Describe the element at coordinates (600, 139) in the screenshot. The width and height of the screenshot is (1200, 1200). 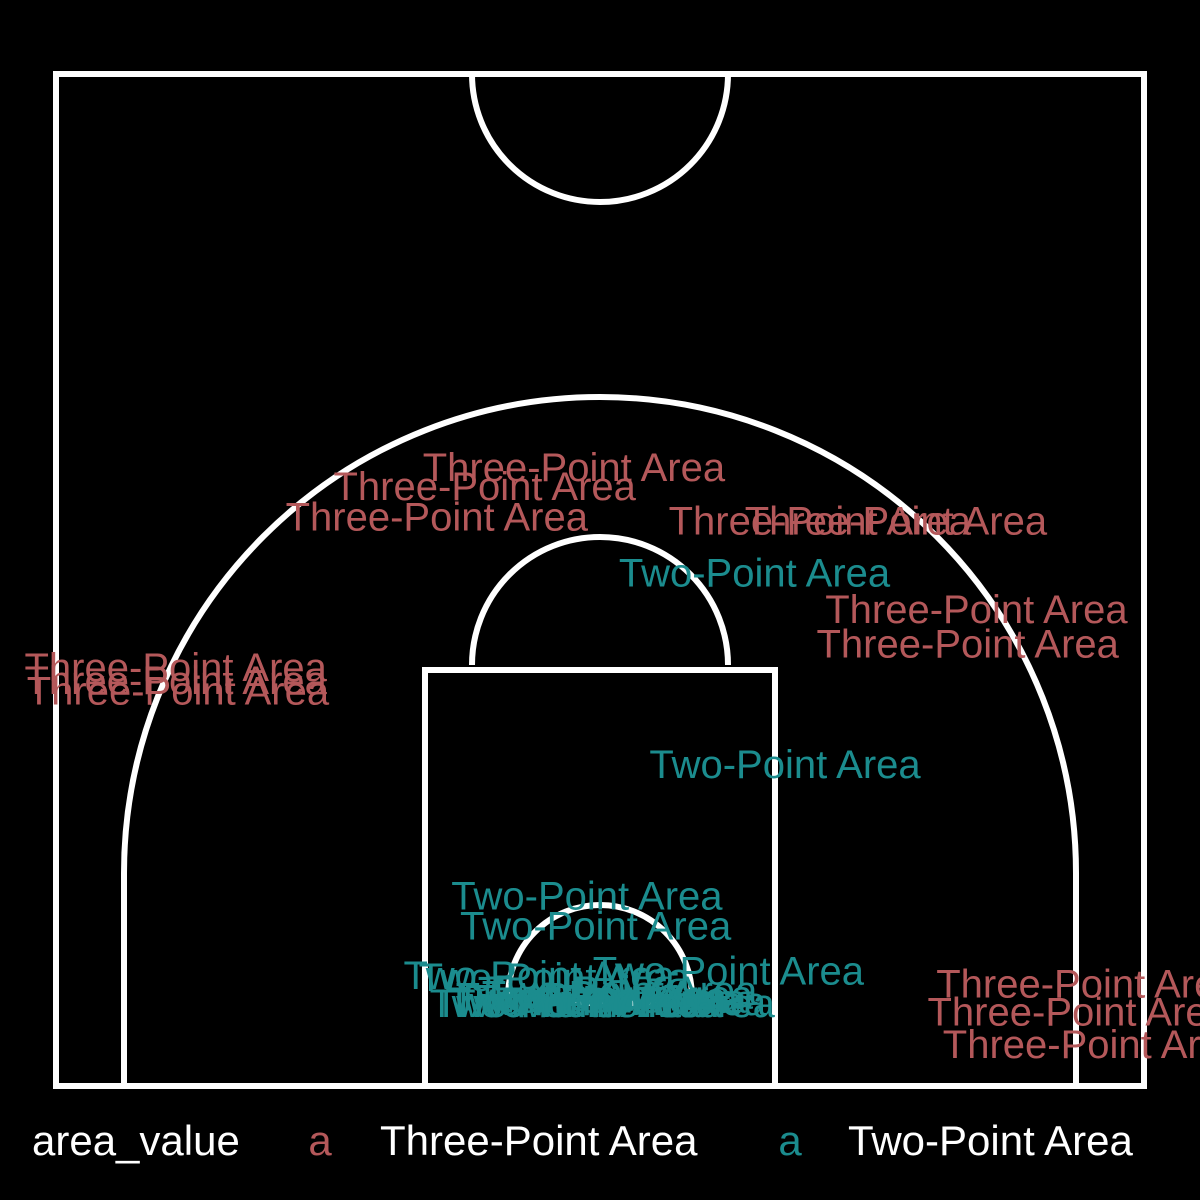
I see `center-circle-arc` at that location.